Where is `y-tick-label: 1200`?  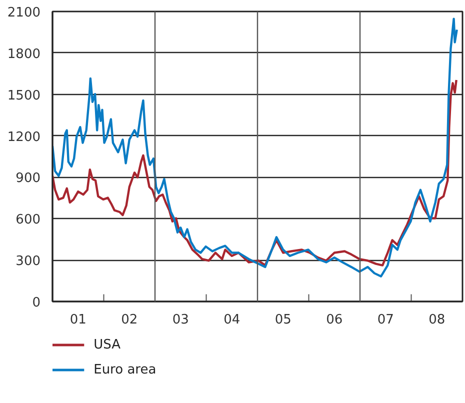
y-tick-label: 1200 is located at coordinates (24, 137).